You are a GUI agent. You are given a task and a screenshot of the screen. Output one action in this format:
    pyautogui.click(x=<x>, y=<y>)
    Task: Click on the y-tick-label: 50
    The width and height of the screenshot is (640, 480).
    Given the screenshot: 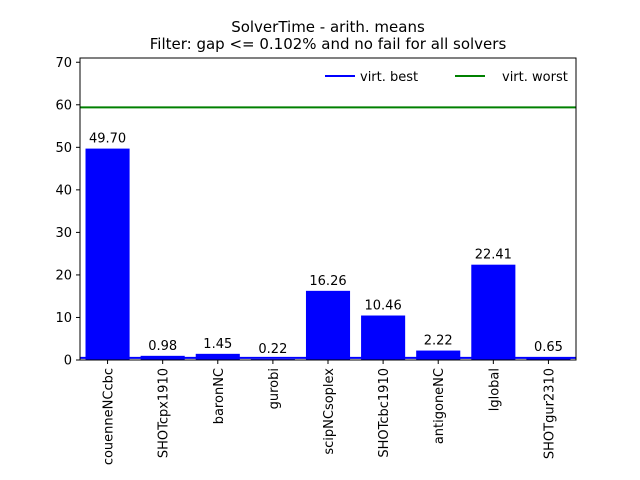 What is the action you would take?
    pyautogui.click(x=63, y=148)
    